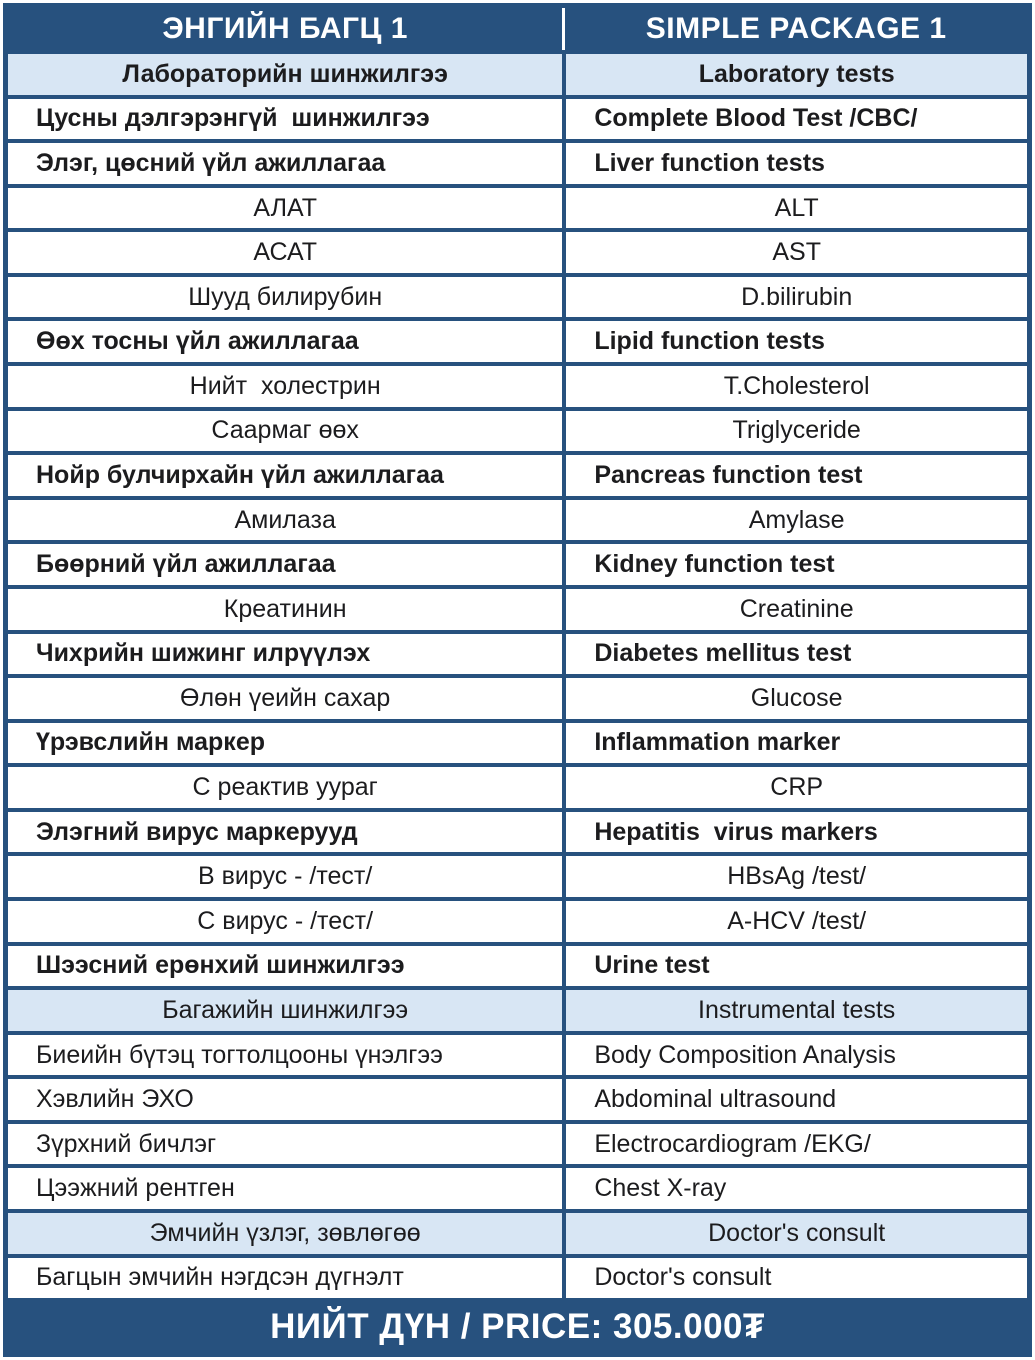 The height and width of the screenshot is (1360, 1035). I want to click on cell-en: Diabetes mellitus test, so click(794, 654).